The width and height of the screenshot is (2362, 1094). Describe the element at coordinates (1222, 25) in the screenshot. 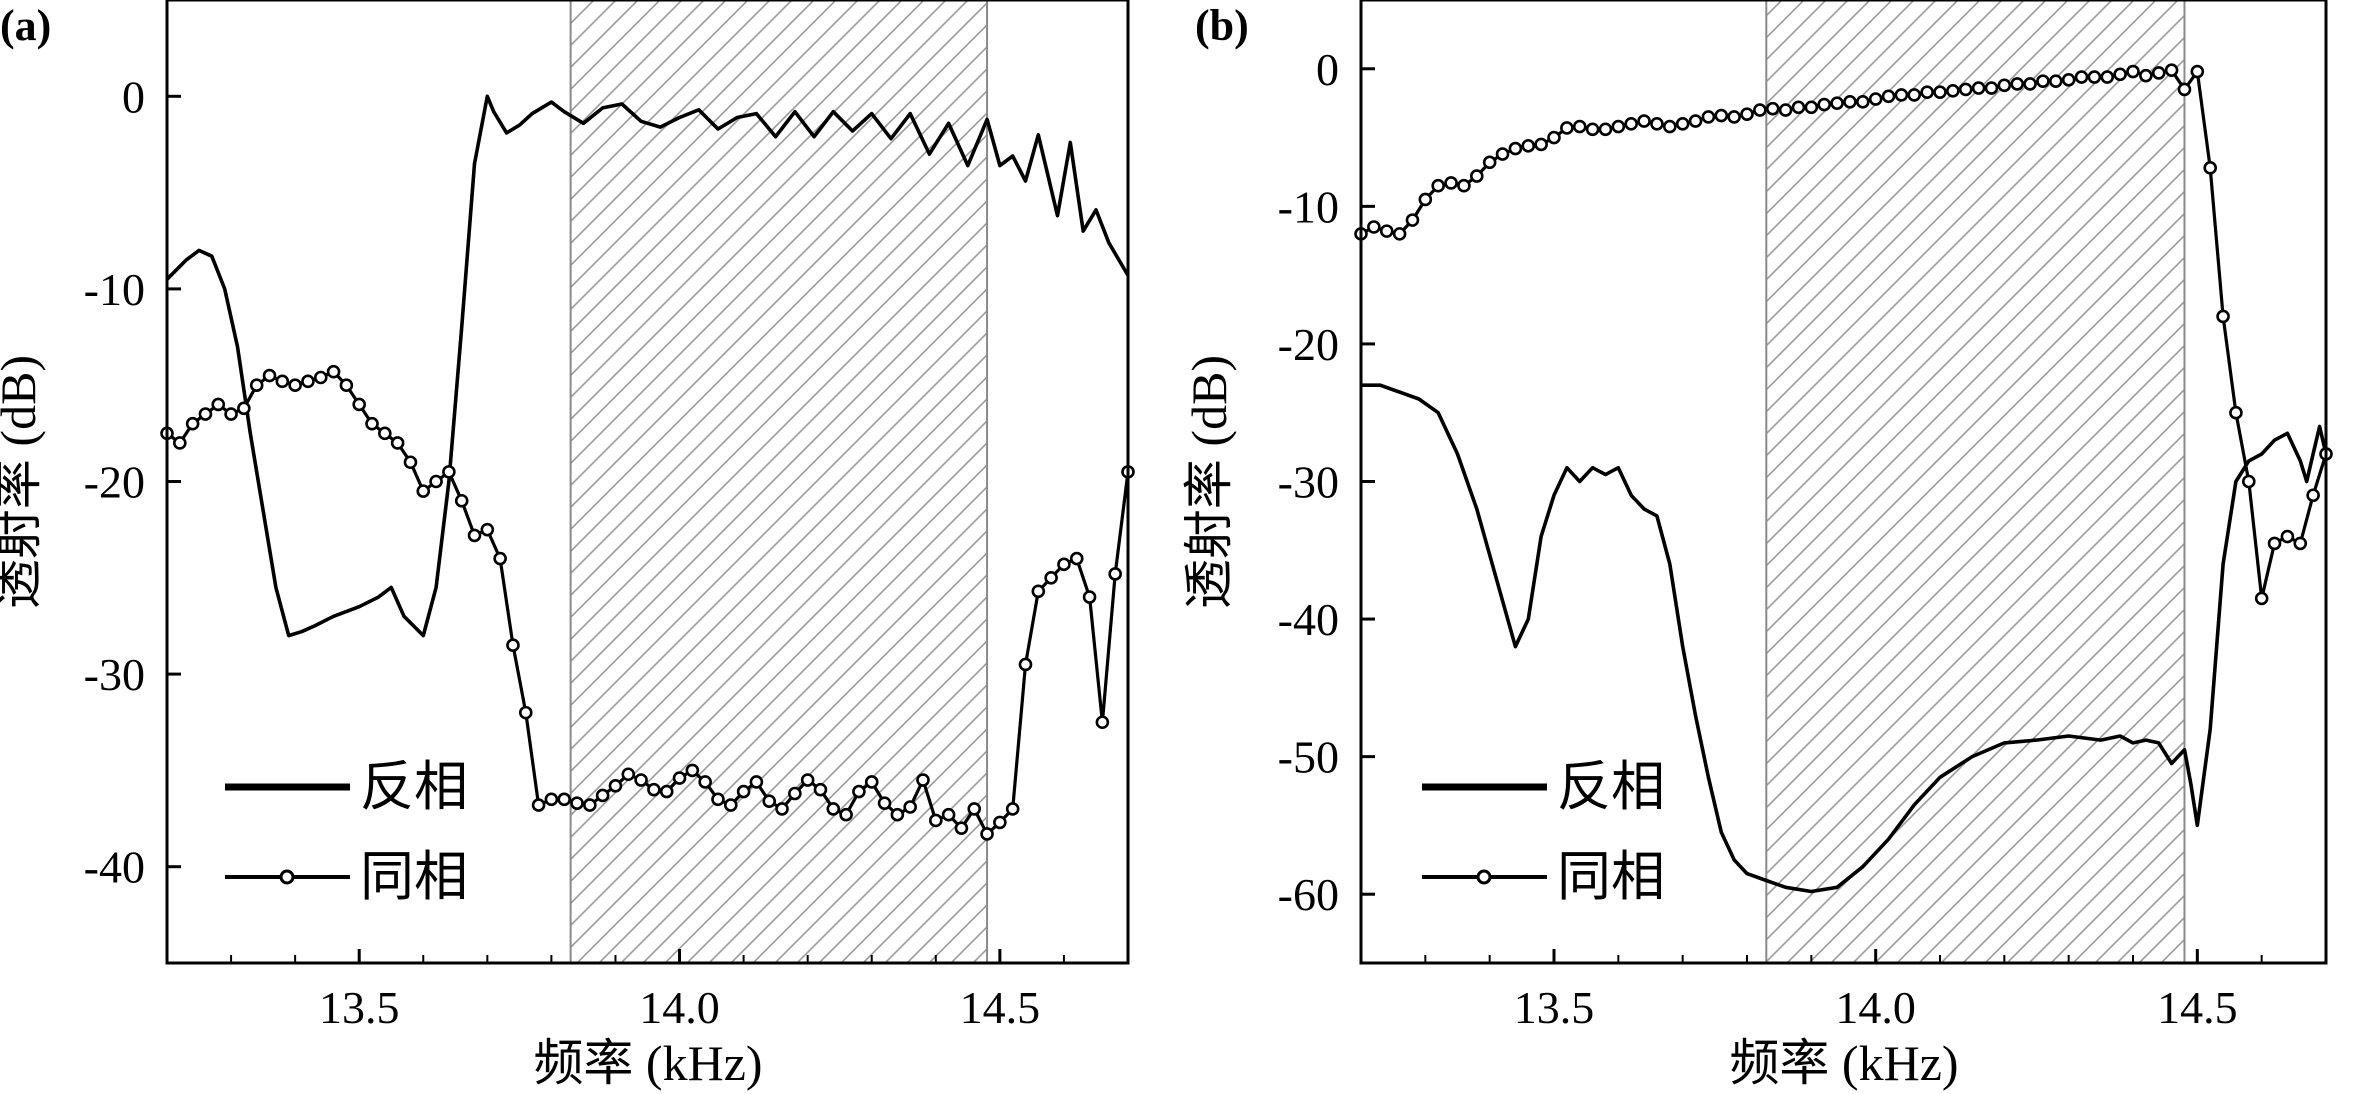

I see `panel-label: (b)` at that location.